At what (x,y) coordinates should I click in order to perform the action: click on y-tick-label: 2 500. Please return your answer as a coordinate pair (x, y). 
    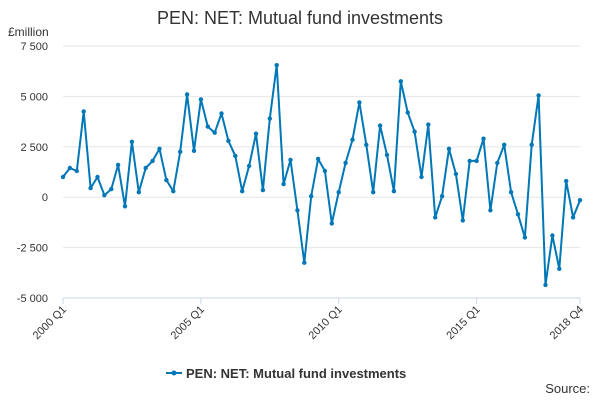
    Looking at the image, I should click on (34, 148).